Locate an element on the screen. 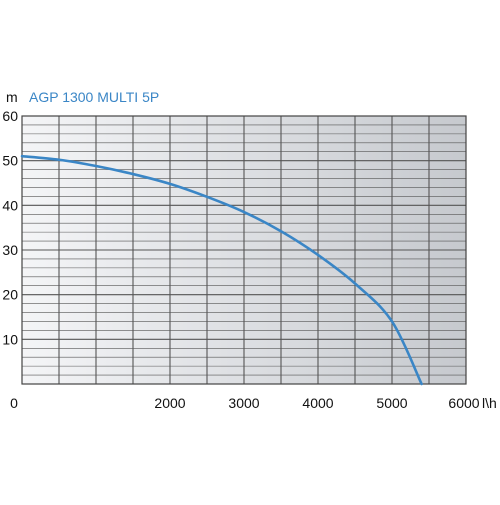 The image size is (500, 505). x-tick-label: 0 is located at coordinates (14, 403).